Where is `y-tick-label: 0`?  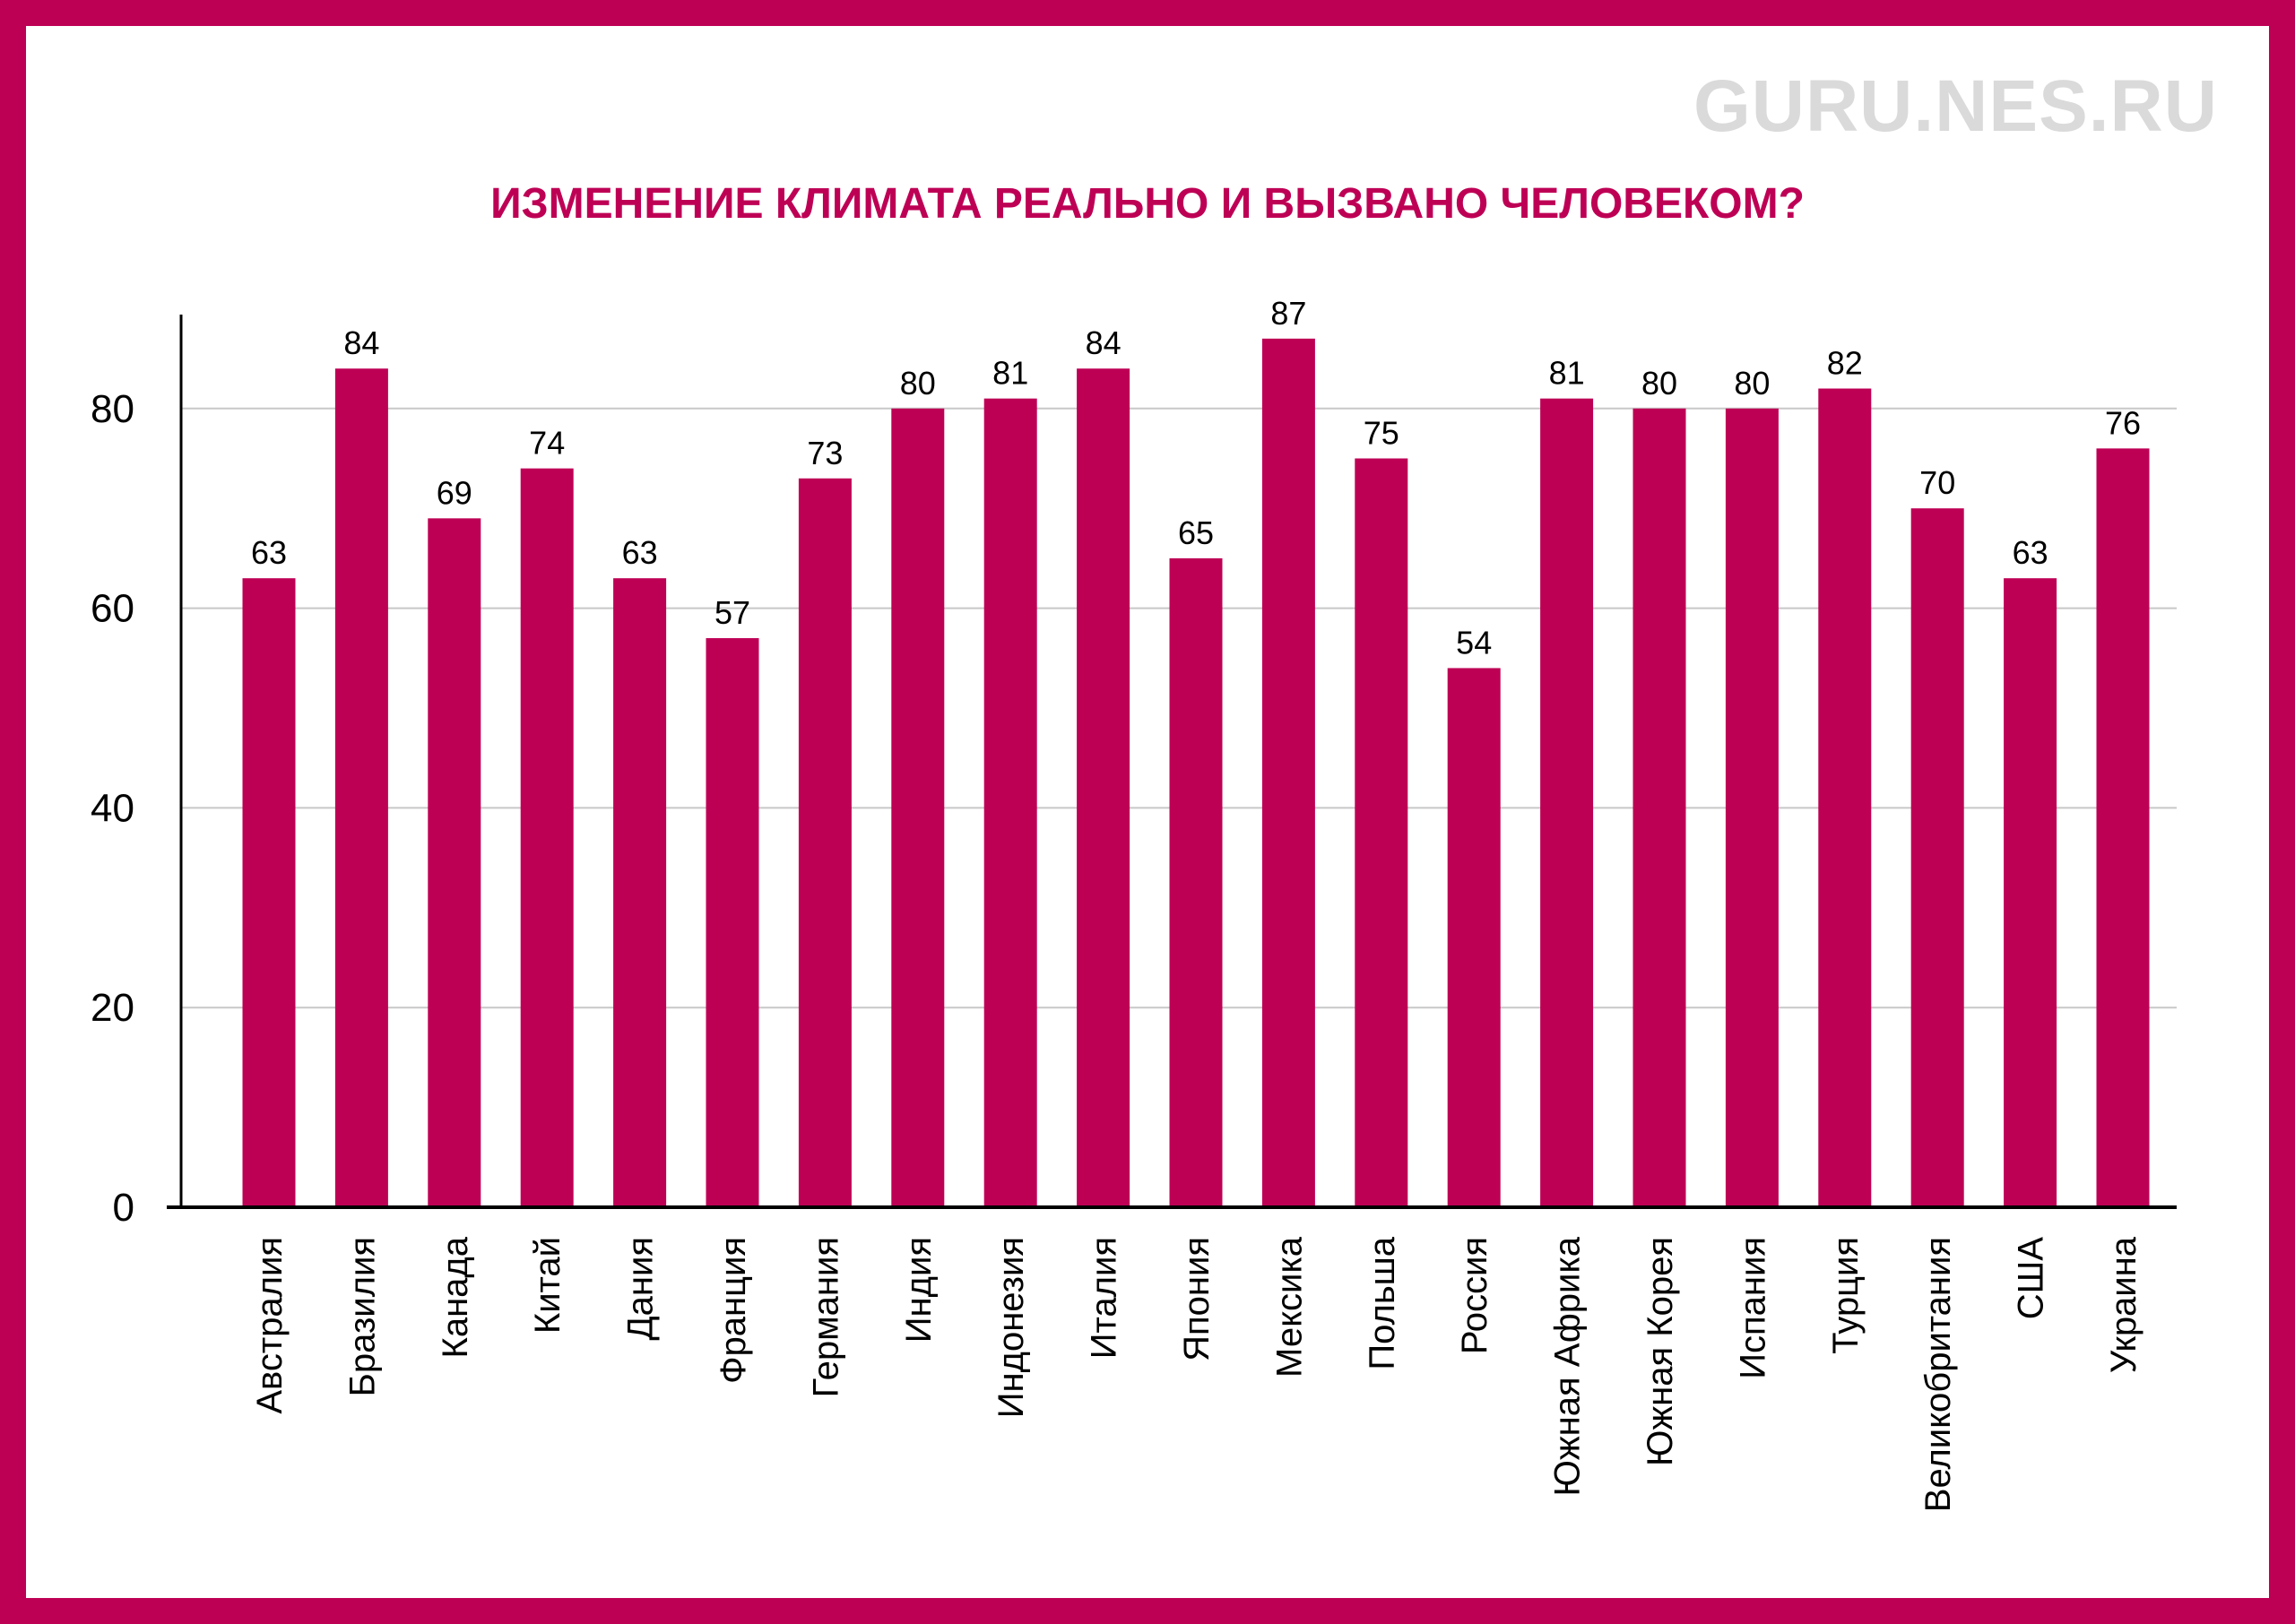
y-tick-label: 0 is located at coordinates (123, 1208).